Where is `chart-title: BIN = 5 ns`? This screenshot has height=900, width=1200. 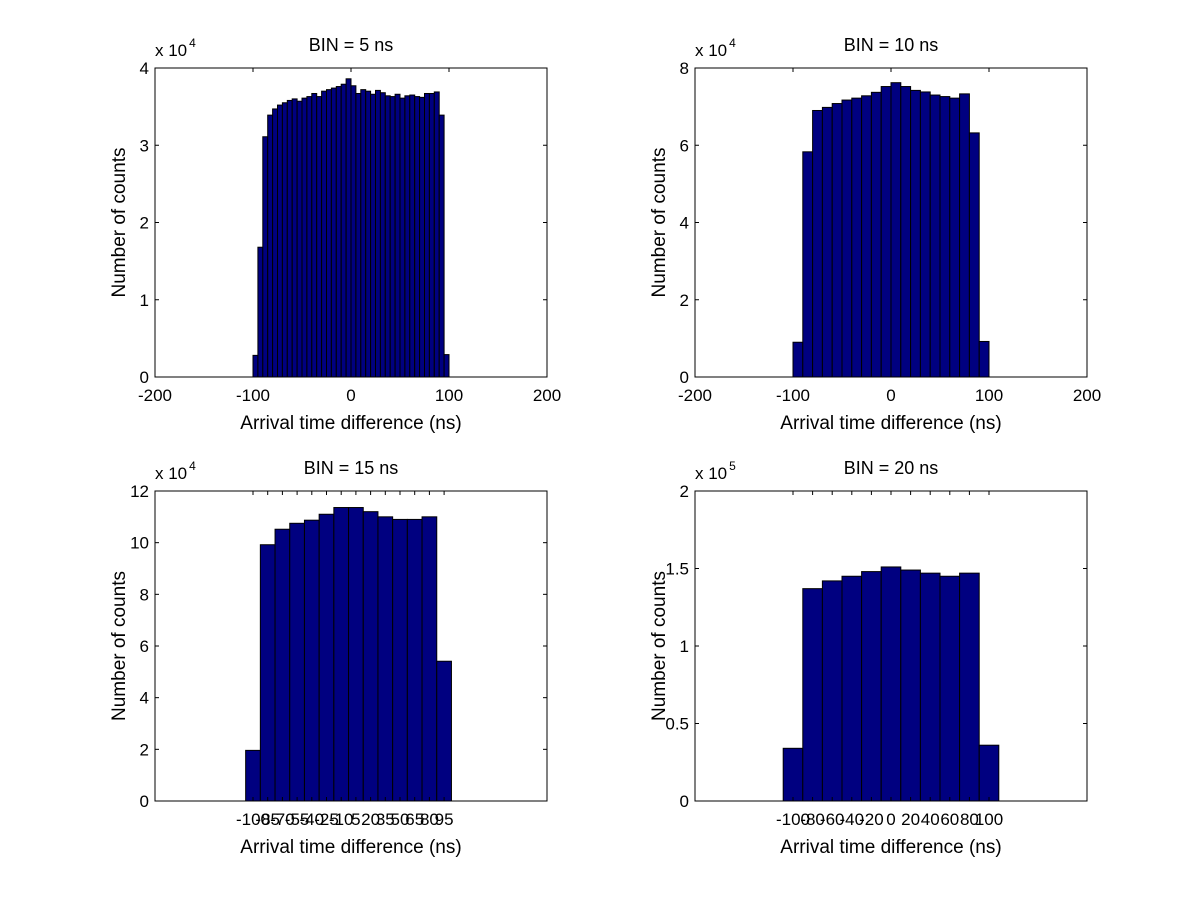 chart-title: BIN = 5 ns is located at coordinates (351, 45).